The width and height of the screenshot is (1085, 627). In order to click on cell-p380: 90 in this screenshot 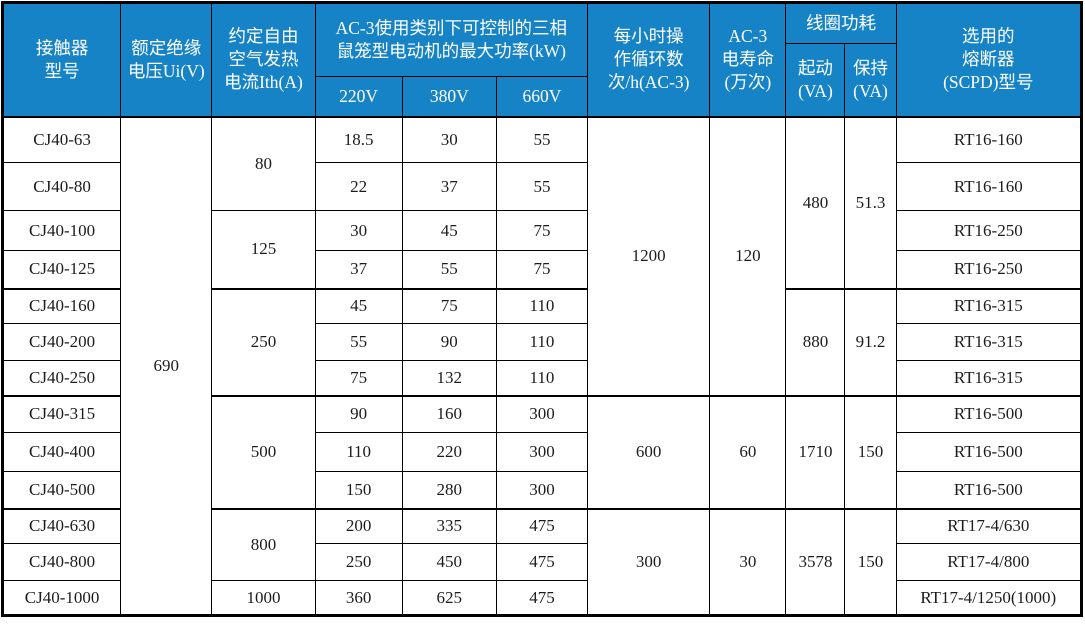, I will do `click(449, 342)`.